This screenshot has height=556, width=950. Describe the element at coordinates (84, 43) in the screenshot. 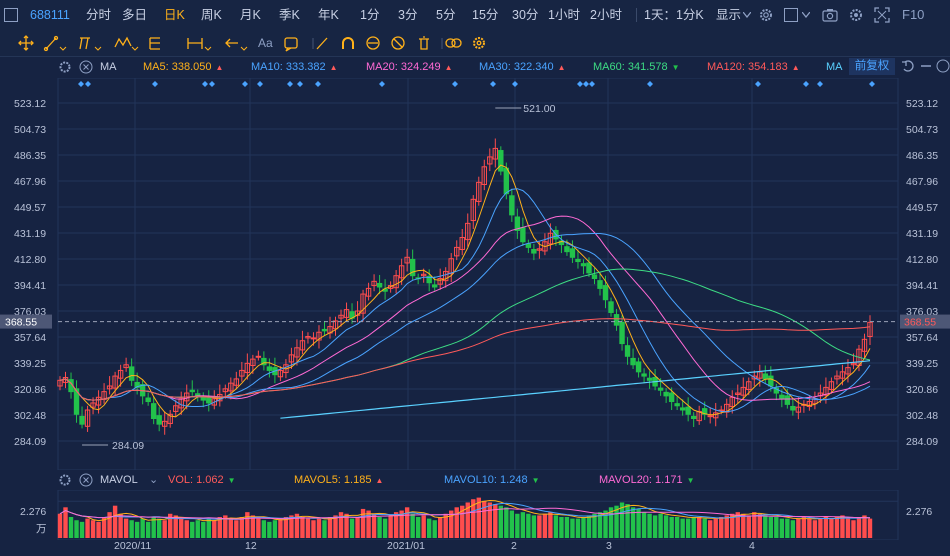

I see `channel-tool-icon` at that location.